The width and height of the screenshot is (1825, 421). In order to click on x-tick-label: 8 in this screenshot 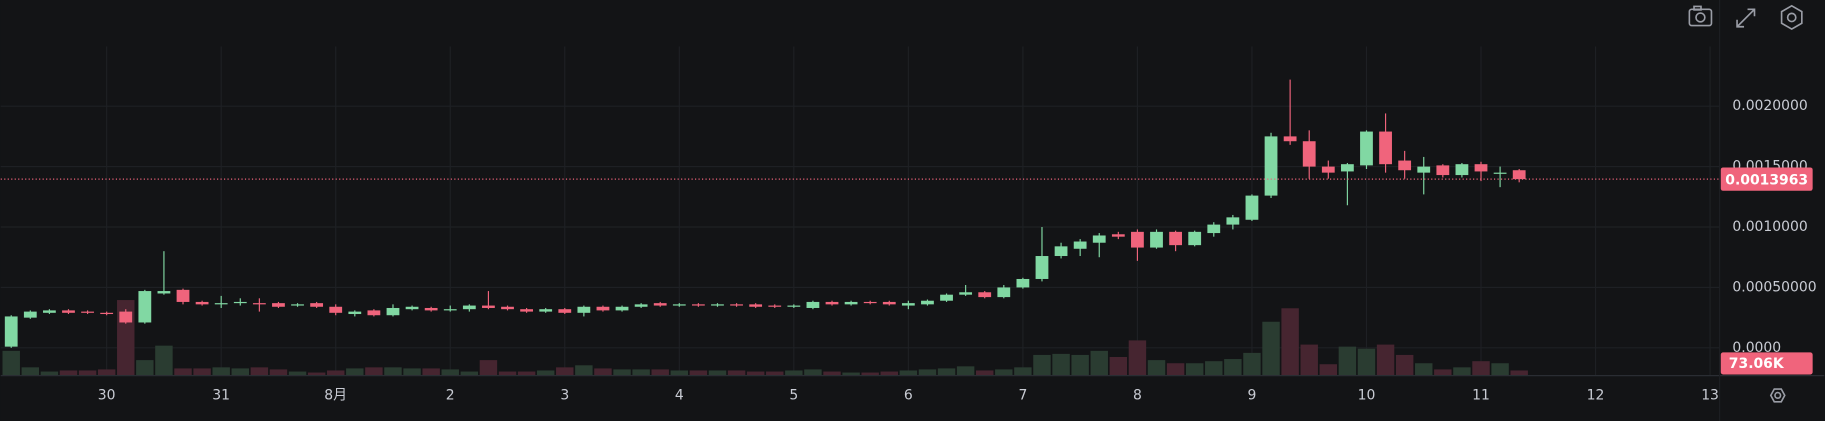, I will do `click(1137, 395)`.